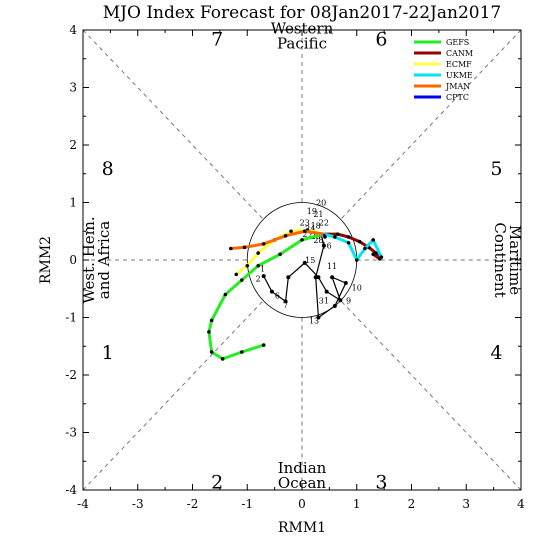 The width and height of the screenshot is (547, 547). Describe the element at coordinates (108, 353) in the screenshot. I see `phase-number: 1` at that location.